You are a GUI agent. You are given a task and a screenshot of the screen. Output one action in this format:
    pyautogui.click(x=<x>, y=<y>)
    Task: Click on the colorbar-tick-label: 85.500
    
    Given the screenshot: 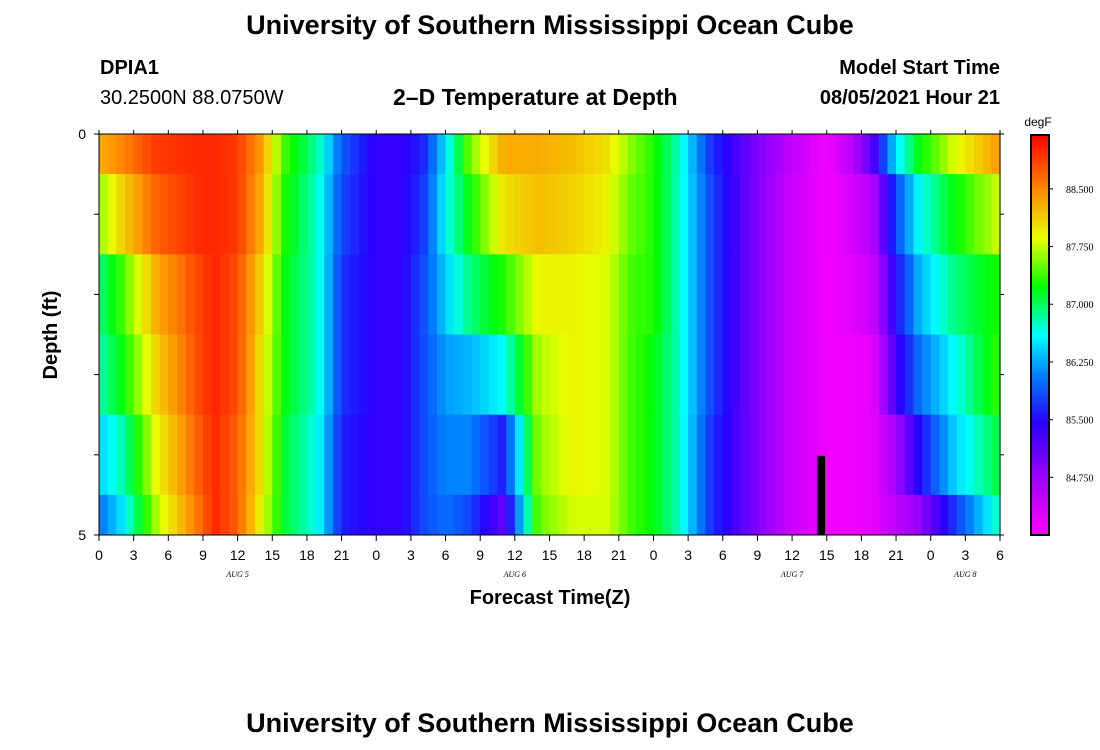 What is the action you would take?
    pyautogui.click(x=1080, y=421)
    